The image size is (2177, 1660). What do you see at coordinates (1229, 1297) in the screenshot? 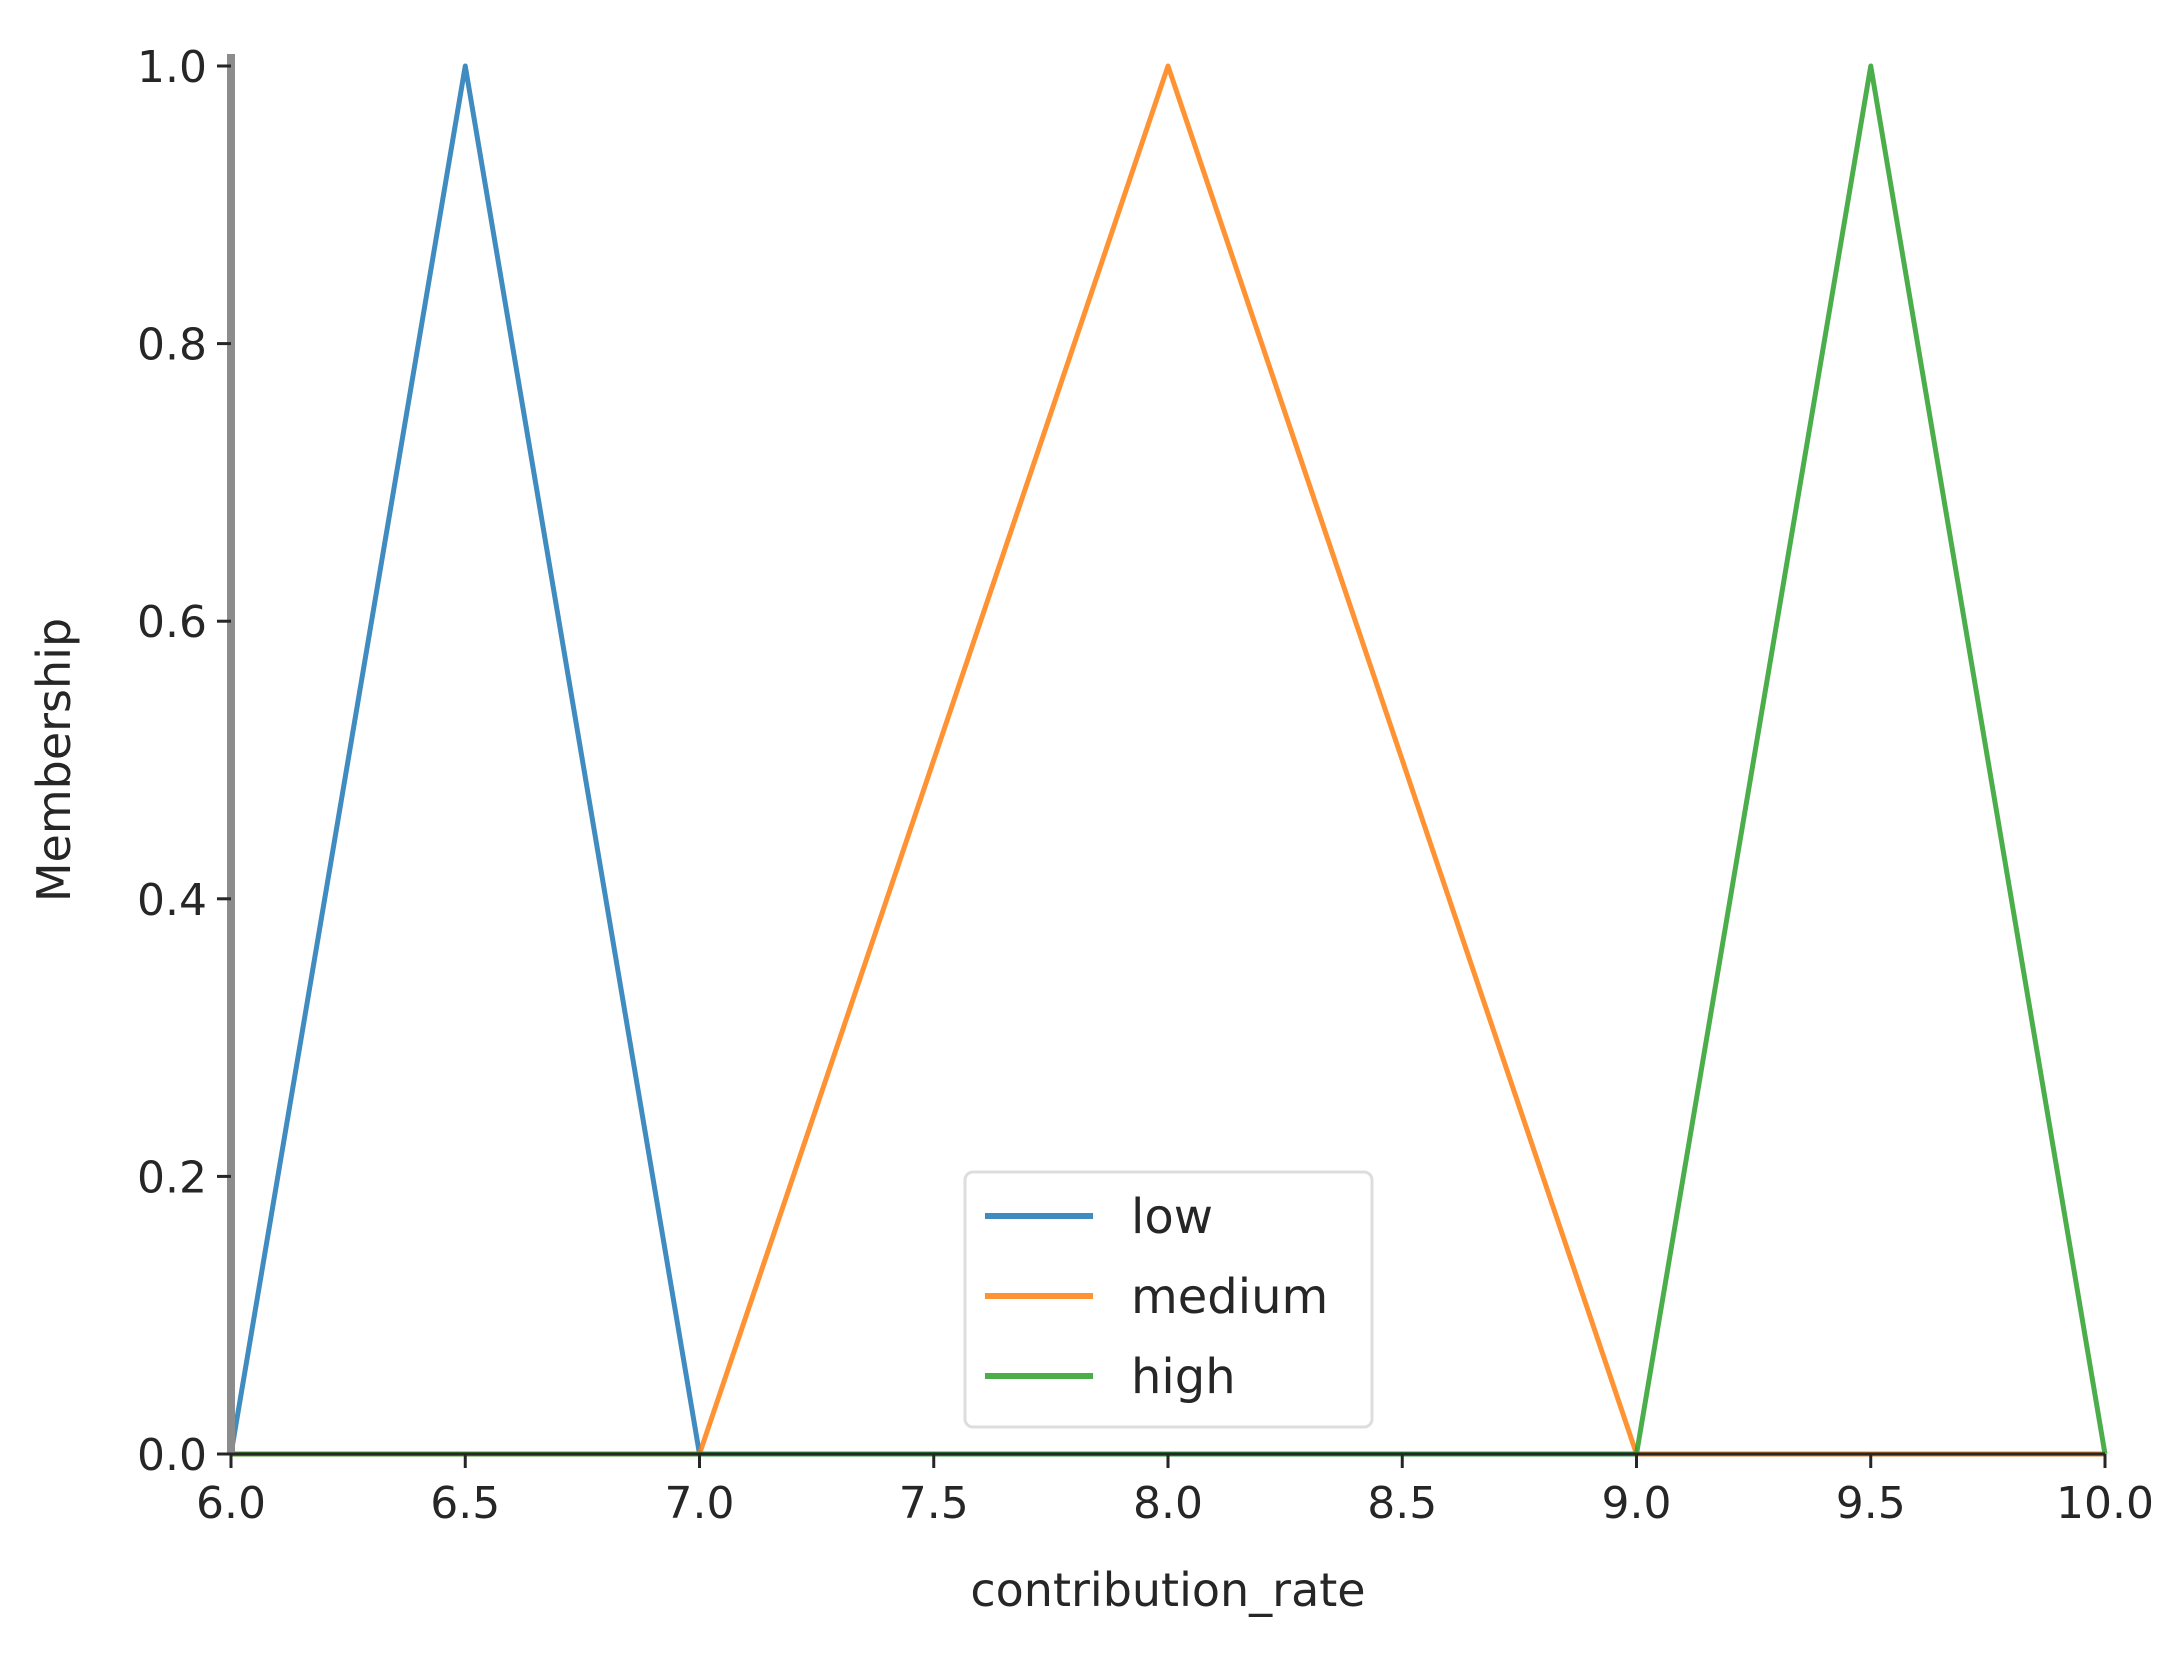
I see `legend-label-medium: medium` at bounding box center [1229, 1297].